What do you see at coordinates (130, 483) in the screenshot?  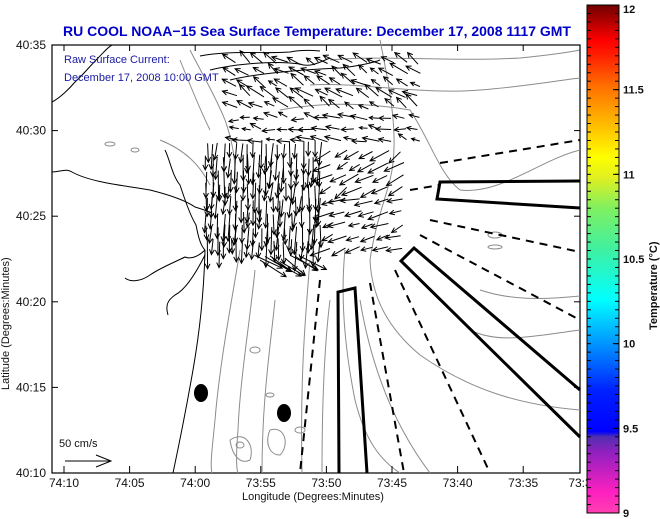 I see `x-tick-label: 74:05` at bounding box center [130, 483].